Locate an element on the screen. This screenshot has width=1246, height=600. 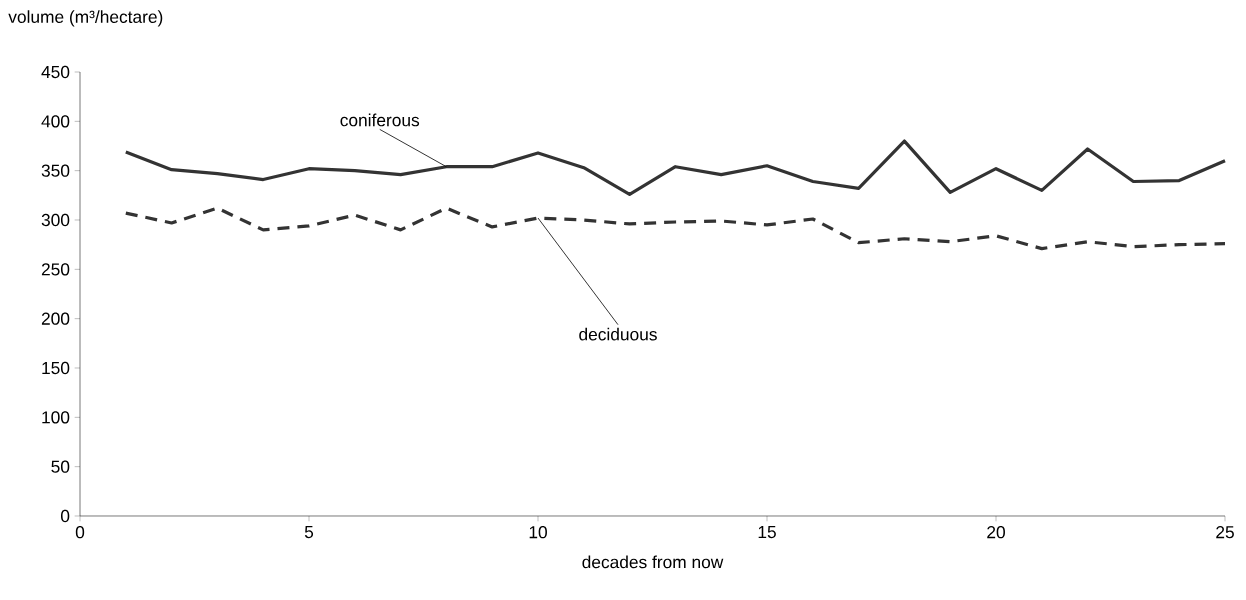
y-tick-label: 150 is located at coordinates (56, 368).